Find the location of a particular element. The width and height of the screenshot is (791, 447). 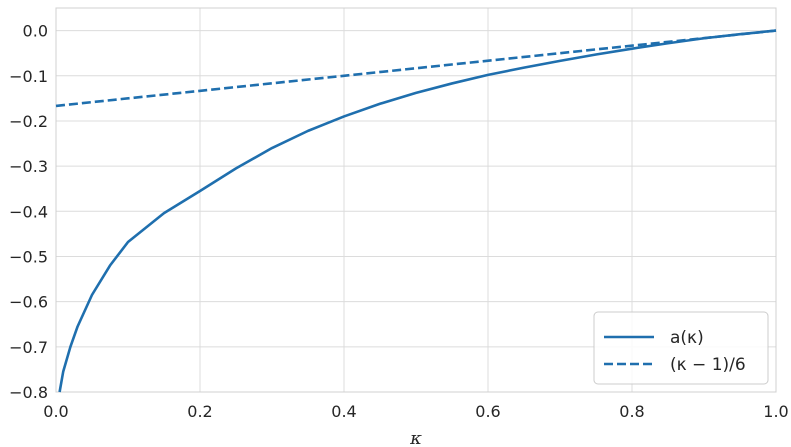

x-axis-label: κ is located at coordinates (415, 437).